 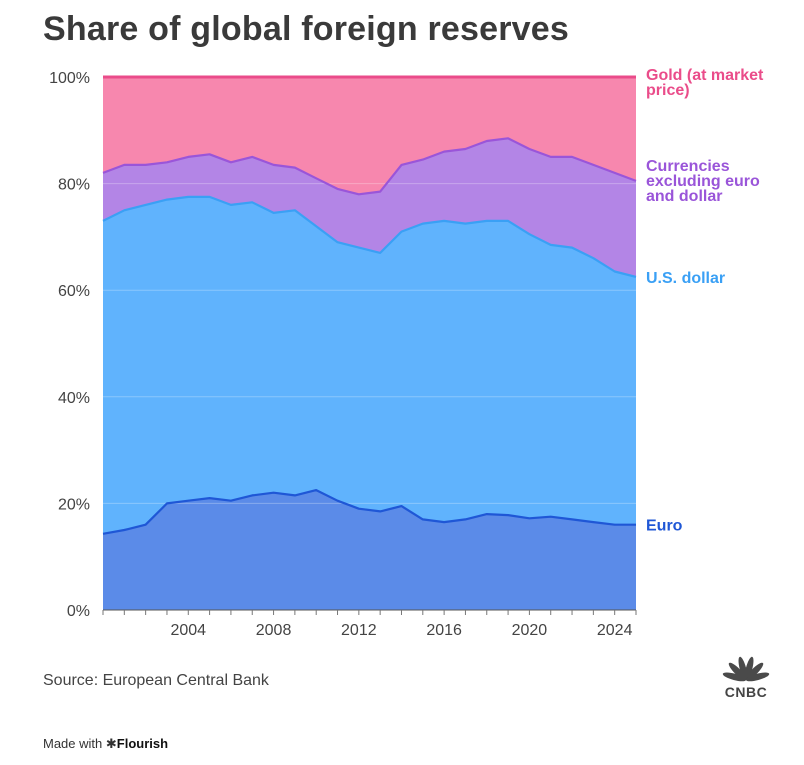 I want to click on flourish-brand: Flourish, so click(x=142, y=743).